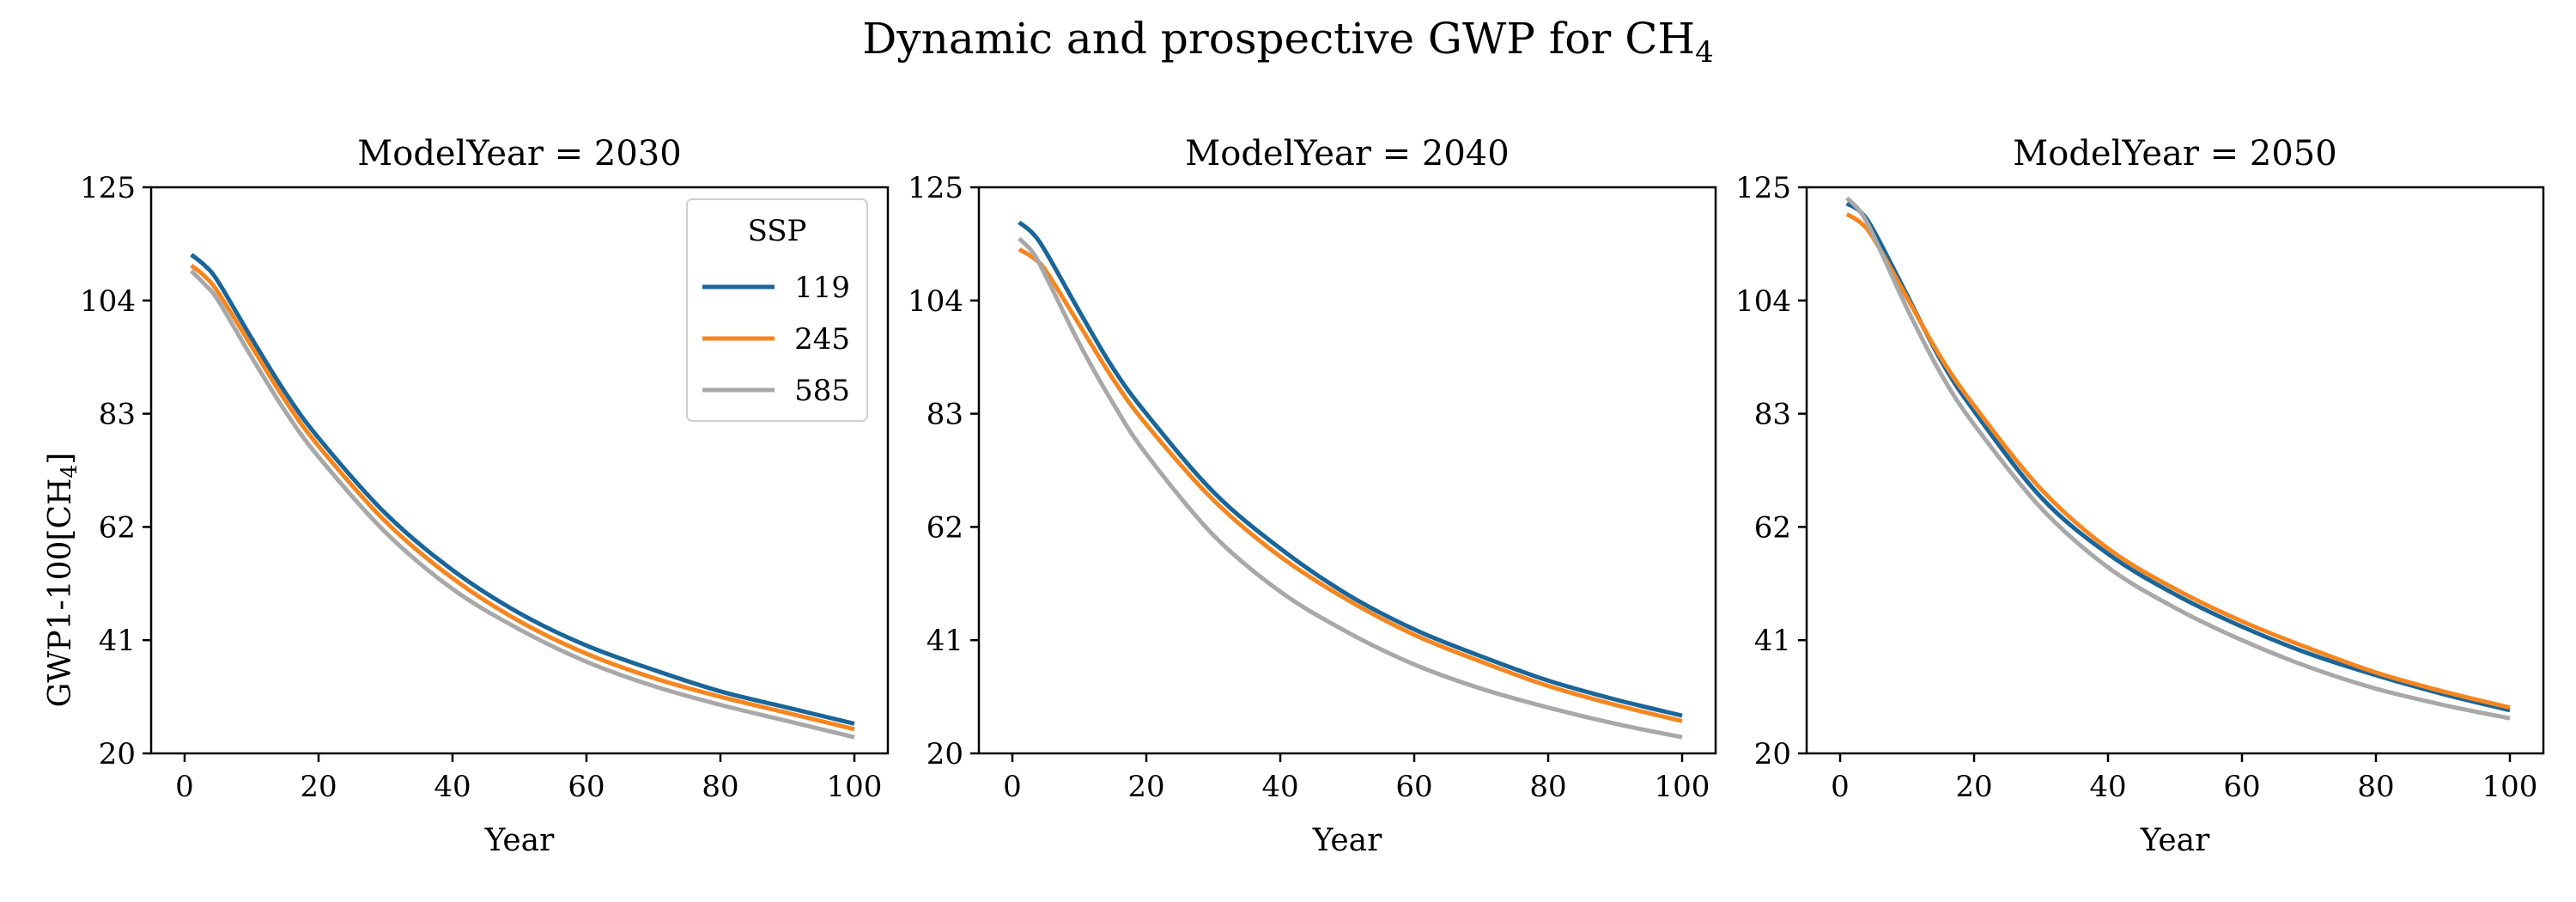 The width and height of the screenshot is (2576, 902). I want to click on y-axis-label-subscript: 4, so click(69, 471).